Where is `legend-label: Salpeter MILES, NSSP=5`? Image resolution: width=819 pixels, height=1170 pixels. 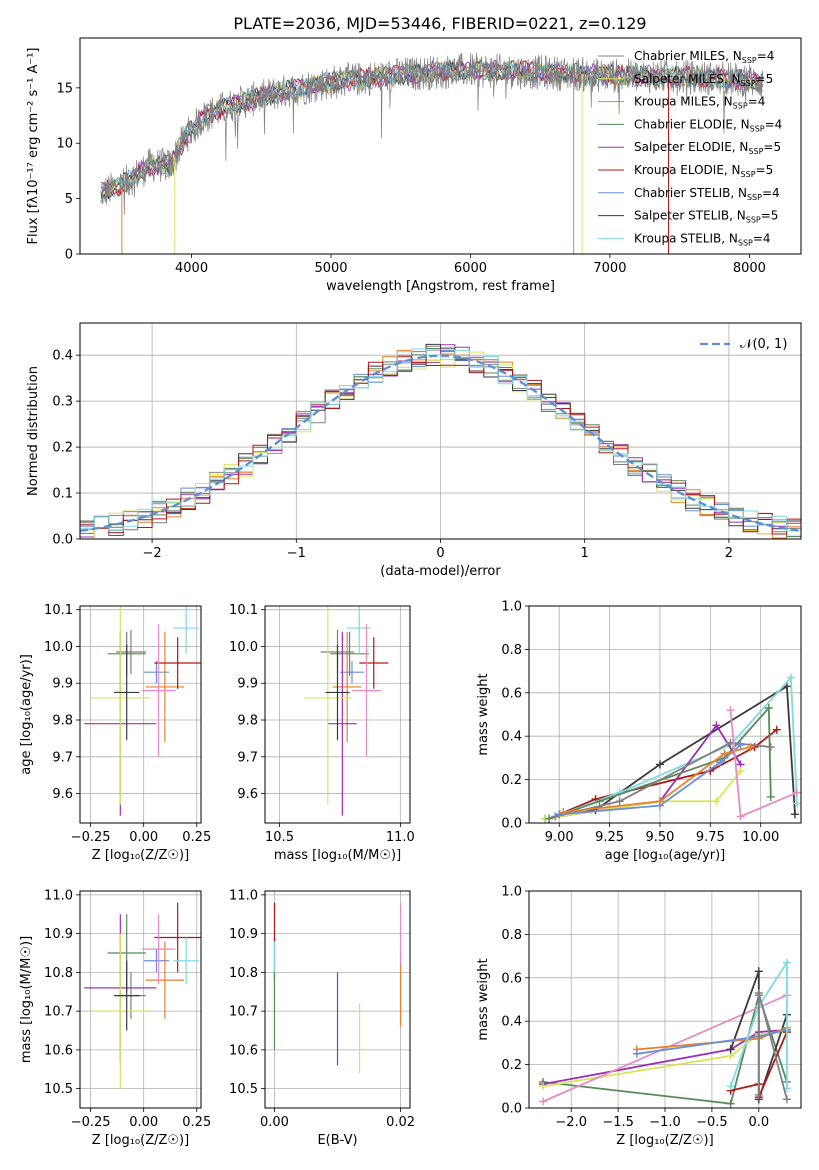
legend-label: Salpeter MILES, NSSP=5 is located at coordinates (703, 80).